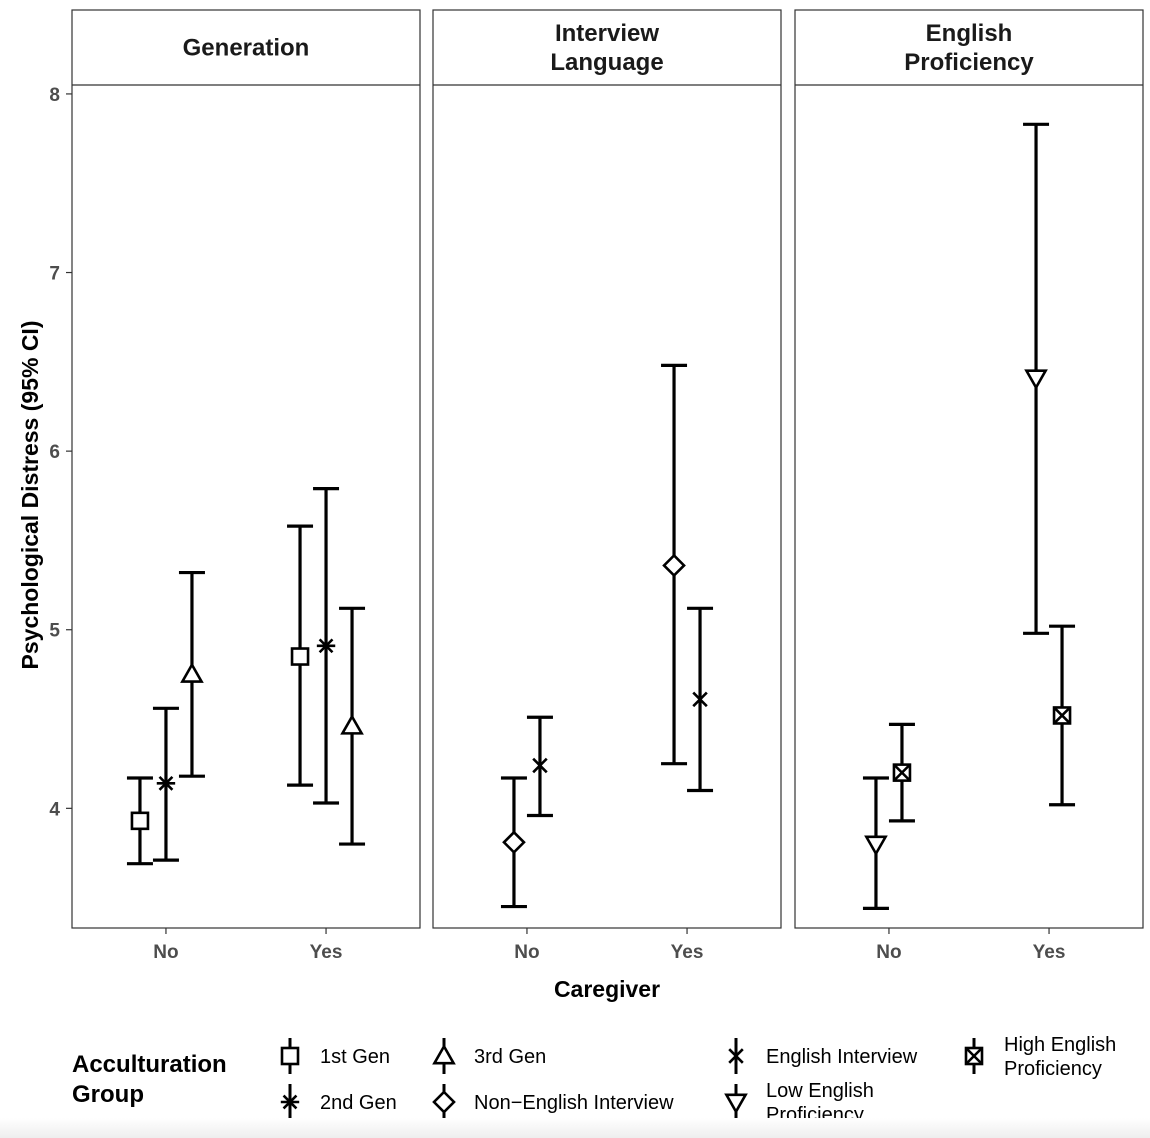 Image resolution: width=1150 pixels, height=1138 pixels. I want to click on facet-title: Generation, so click(246, 48).